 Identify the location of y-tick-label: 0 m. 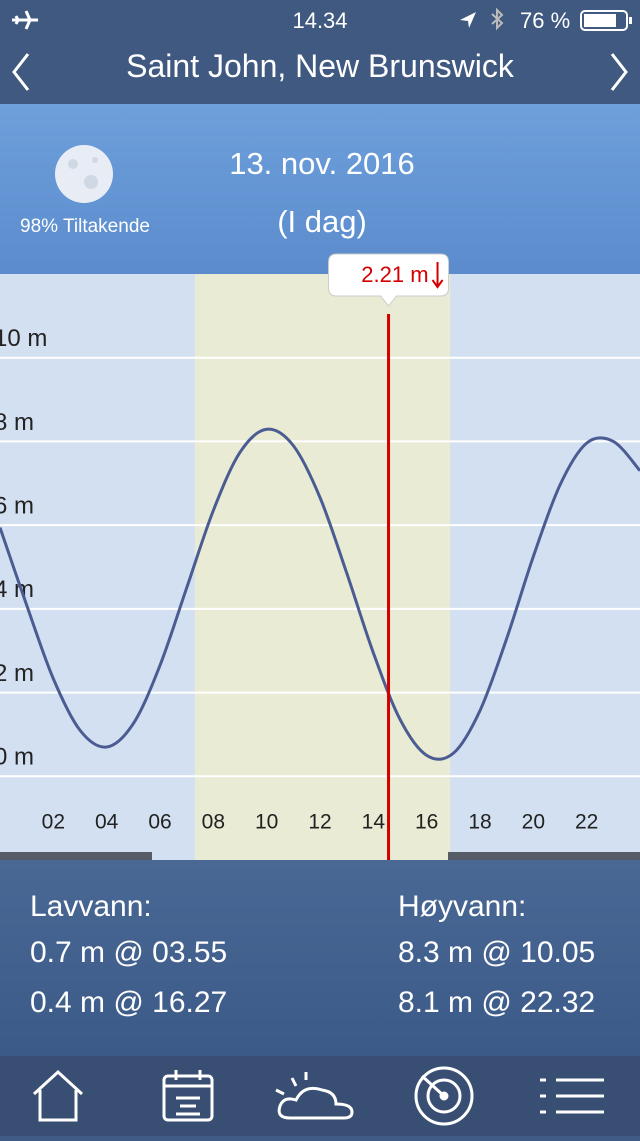
(17, 757).